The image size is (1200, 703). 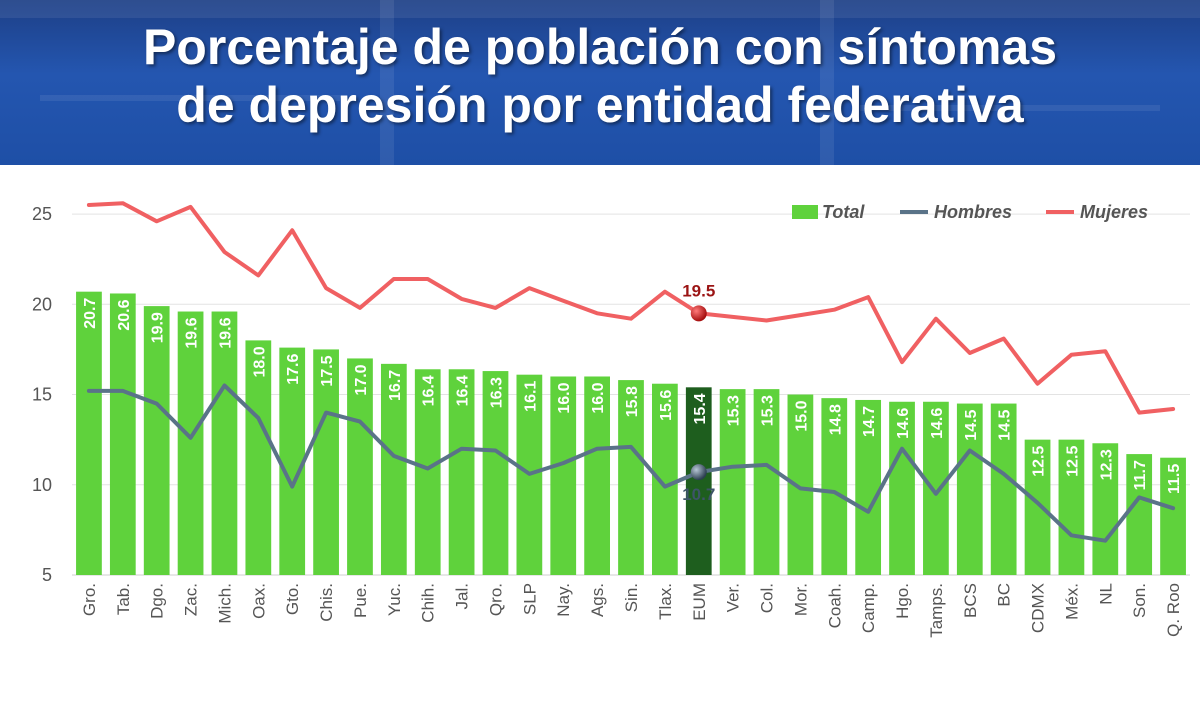 What do you see at coordinates (631, 477) in the screenshot?
I see `bar-Sin.` at bounding box center [631, 477].